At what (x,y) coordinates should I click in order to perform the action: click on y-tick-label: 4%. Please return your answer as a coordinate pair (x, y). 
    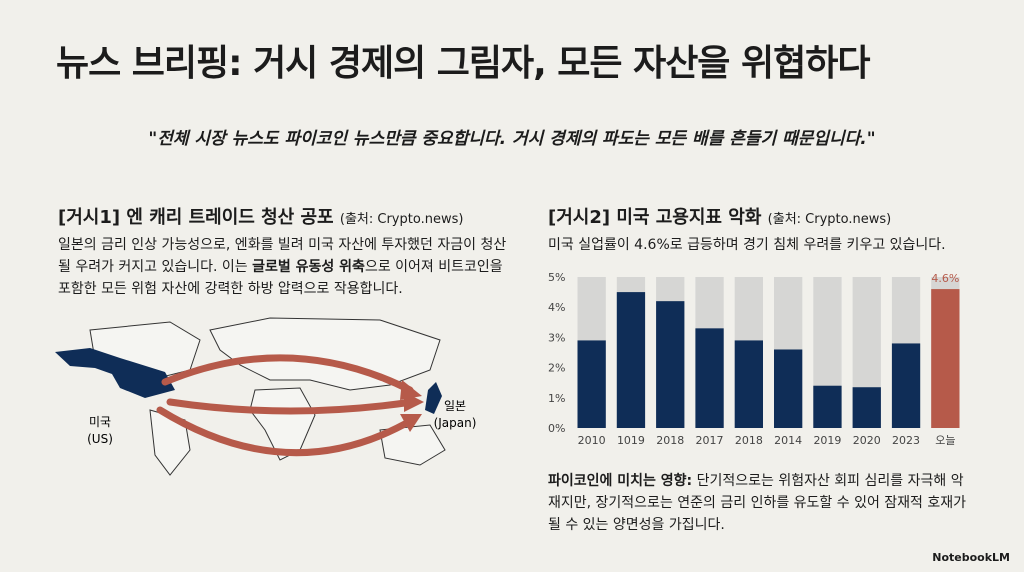
    Looking at the image, I should click on (556, 307).